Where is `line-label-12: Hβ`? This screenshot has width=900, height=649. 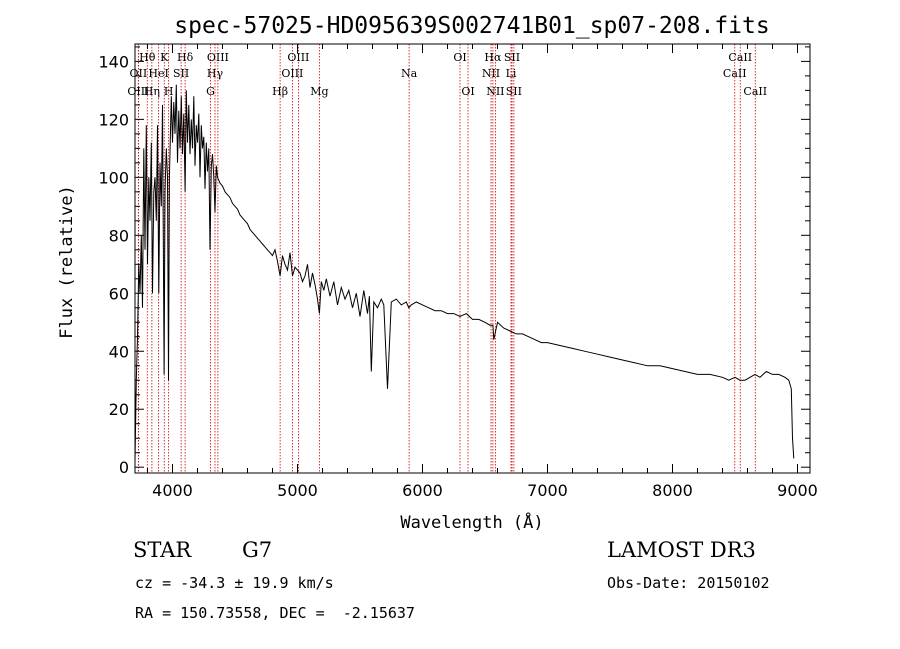 line-label-12: Hβ is located at coordinates (280, 91).